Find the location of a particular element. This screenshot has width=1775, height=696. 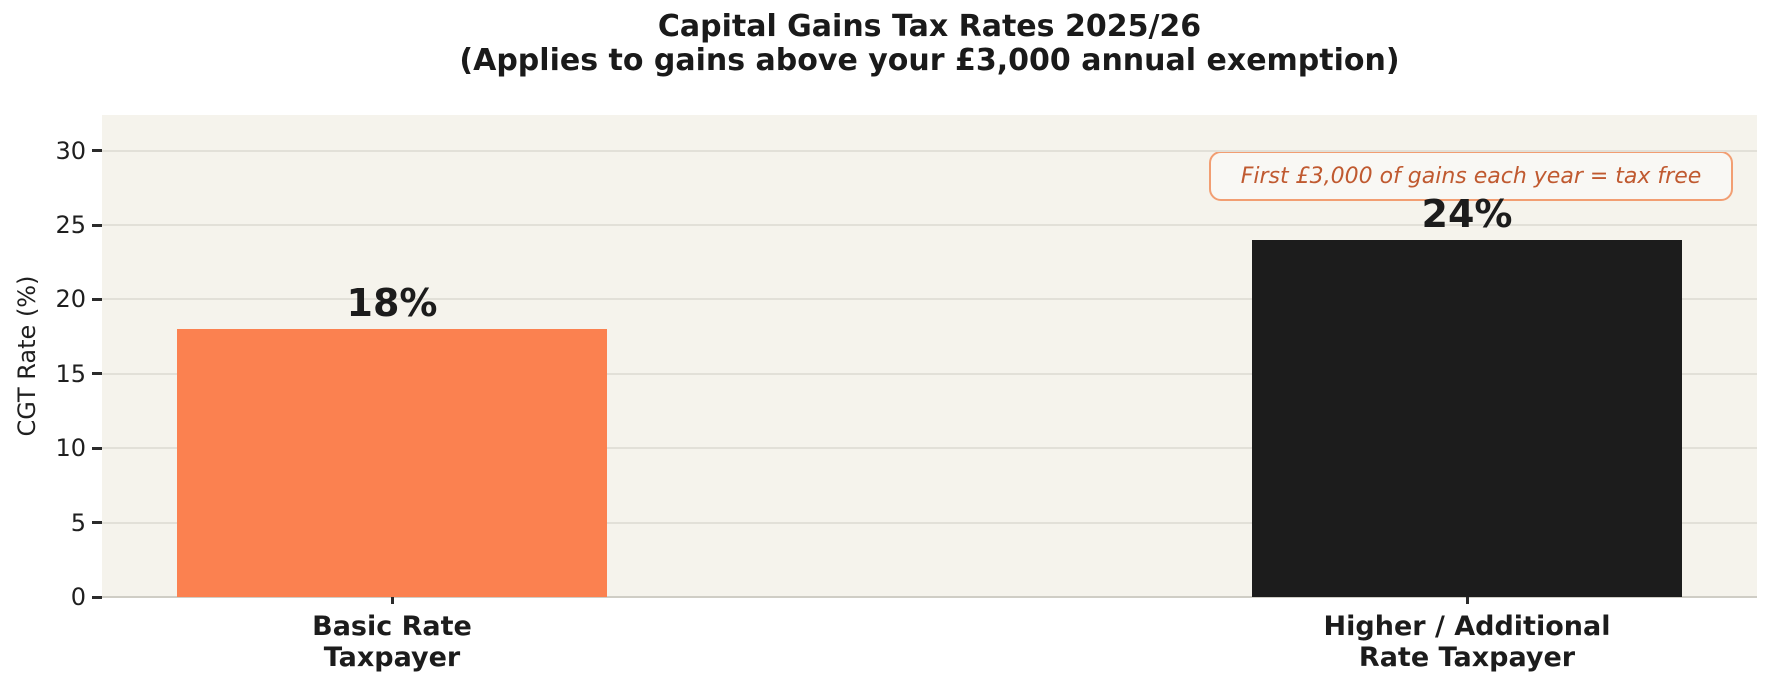

x-category-label-line: Basic Rate is located at coordinates (392, 626).